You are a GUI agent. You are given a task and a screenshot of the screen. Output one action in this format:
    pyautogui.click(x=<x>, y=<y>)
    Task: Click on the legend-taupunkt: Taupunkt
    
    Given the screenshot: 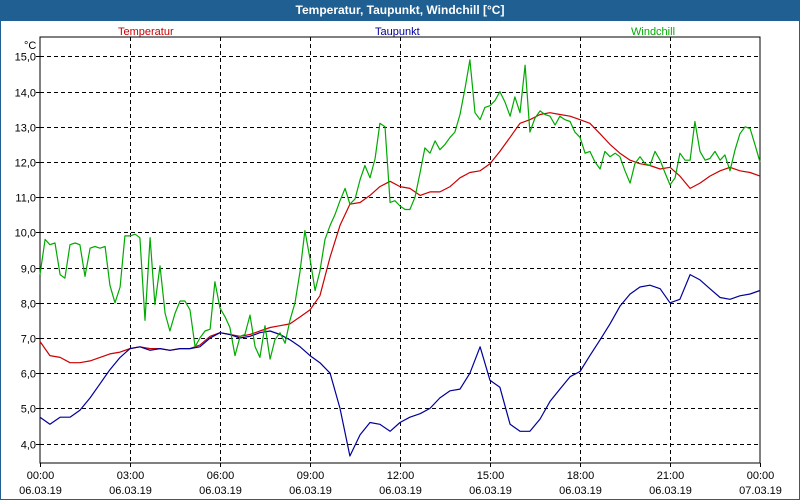 What is the action you would take?
    pyautogui.click(x=397, y=32)
    